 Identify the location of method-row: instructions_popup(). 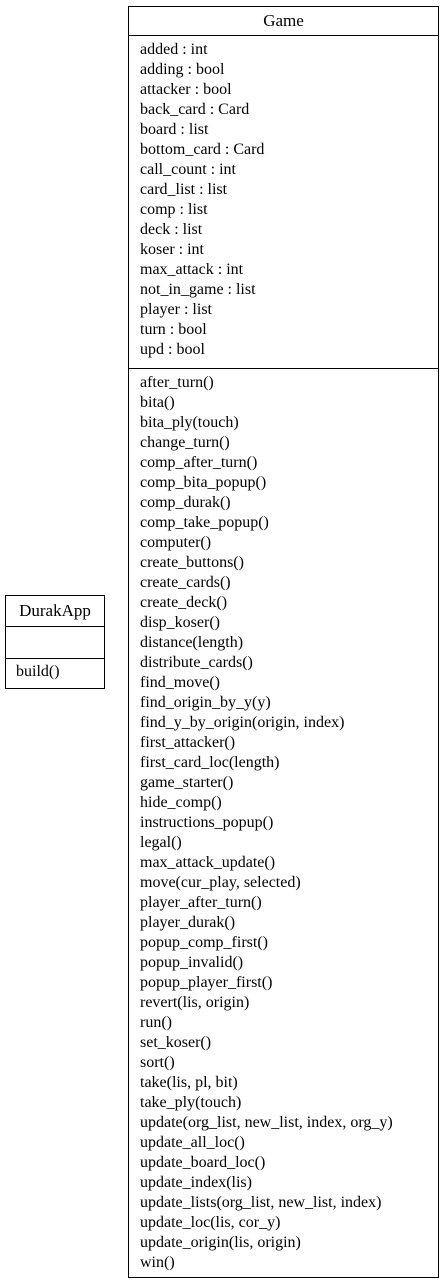
(207, 822).